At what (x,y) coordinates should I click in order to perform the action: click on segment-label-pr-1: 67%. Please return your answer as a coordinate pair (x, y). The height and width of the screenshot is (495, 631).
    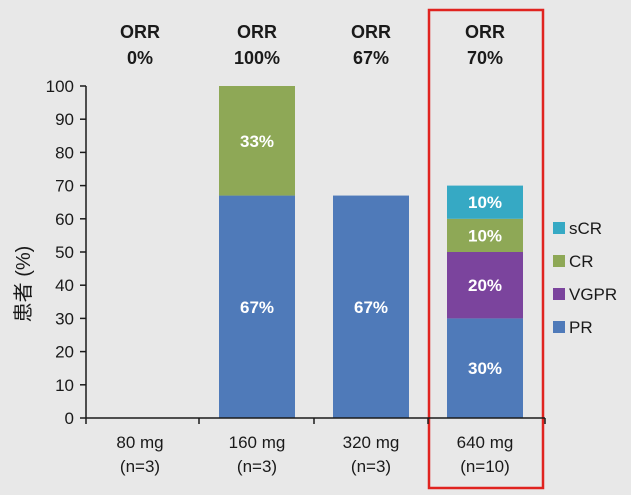
    Looking at the image, I should click on (257, 307).